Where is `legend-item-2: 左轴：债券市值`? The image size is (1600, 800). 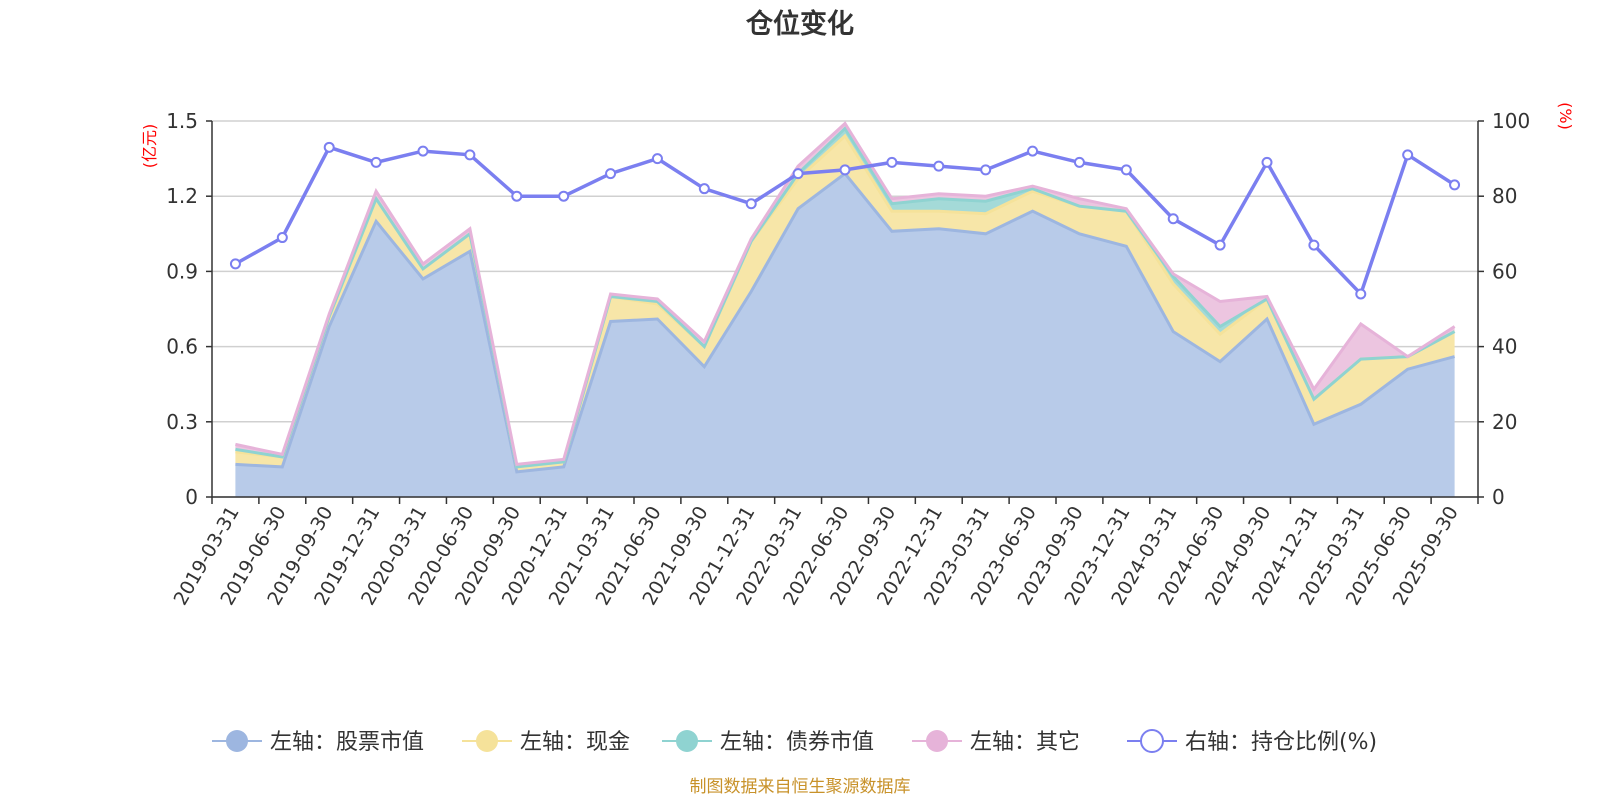 legend-item-2: 左轴：债券市值 is located at coordinates (768, 742).